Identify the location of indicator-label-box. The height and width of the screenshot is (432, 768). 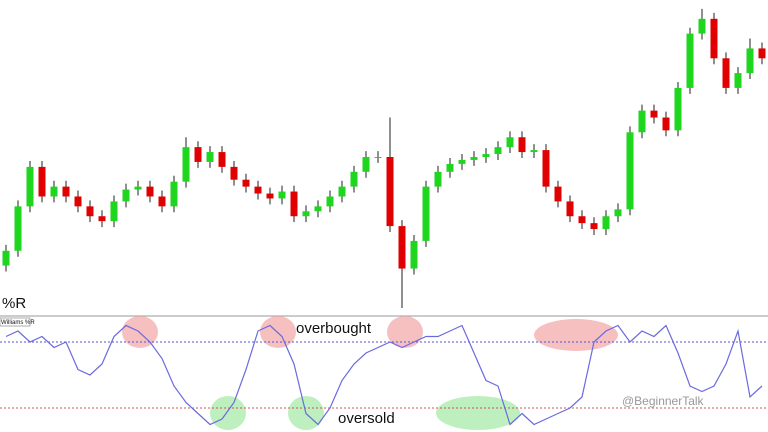
(15, 322).